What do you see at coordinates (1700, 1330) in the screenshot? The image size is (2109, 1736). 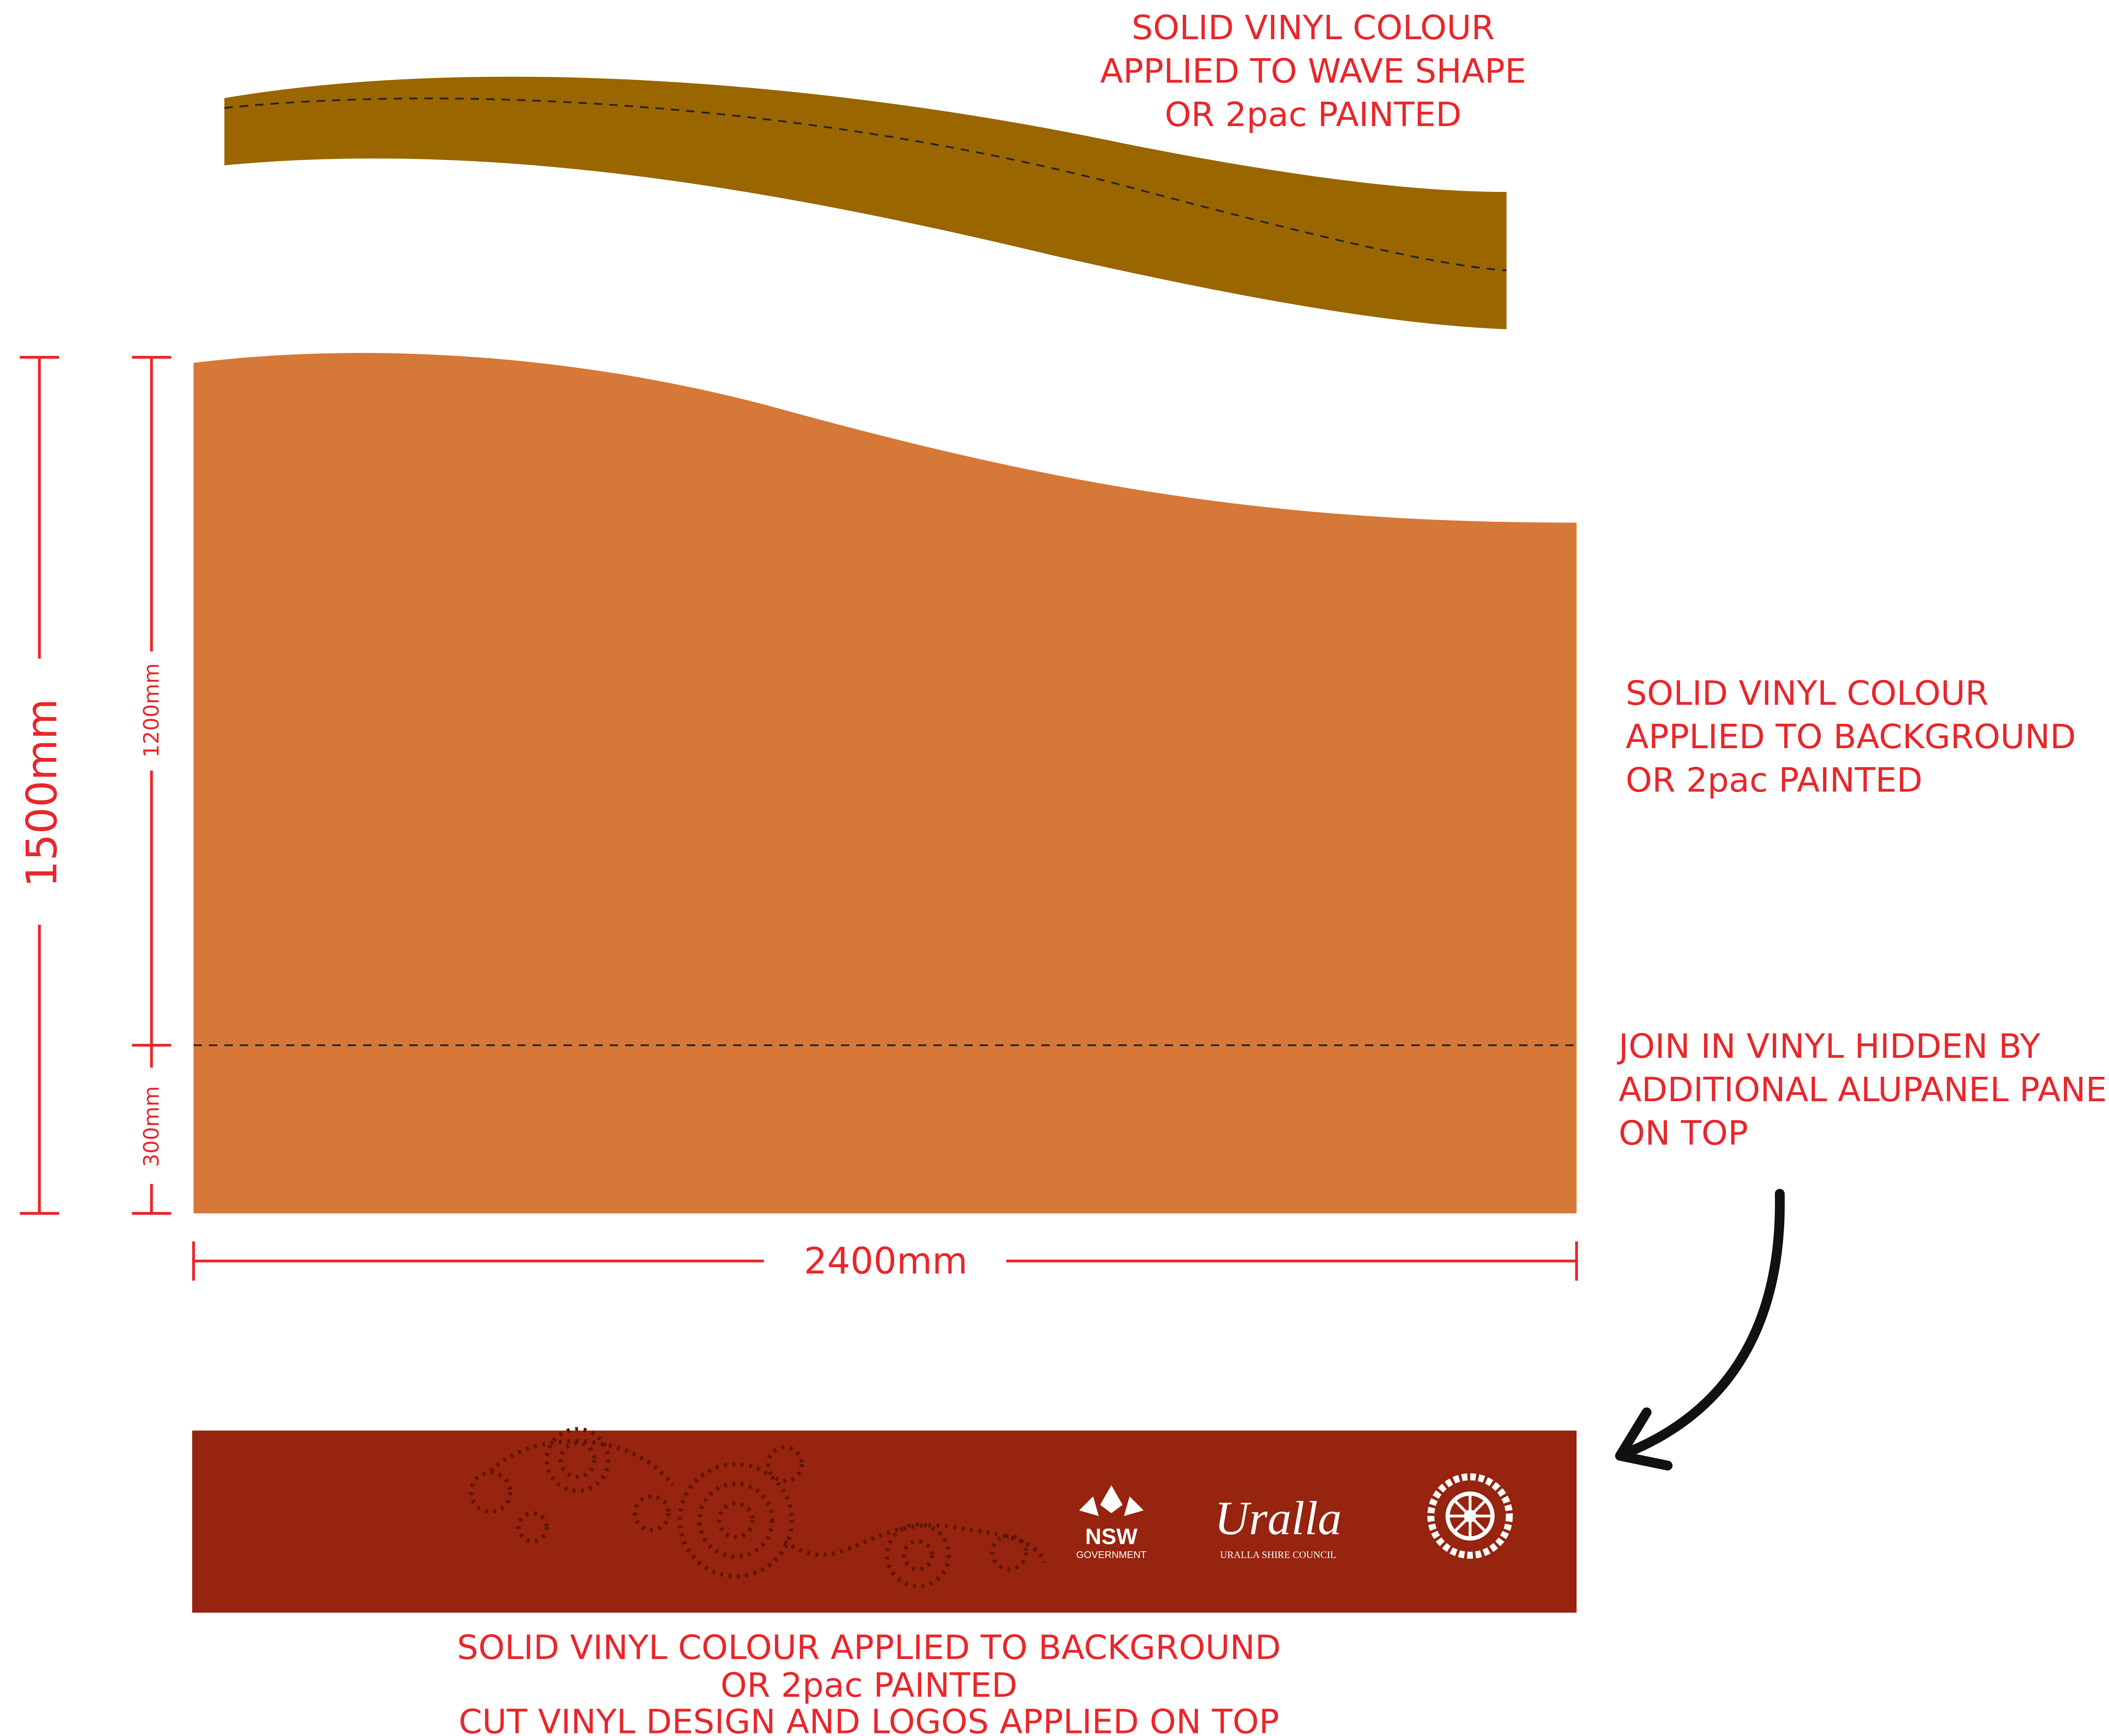 I see `arrow` at bounding box center [1700, 1330].